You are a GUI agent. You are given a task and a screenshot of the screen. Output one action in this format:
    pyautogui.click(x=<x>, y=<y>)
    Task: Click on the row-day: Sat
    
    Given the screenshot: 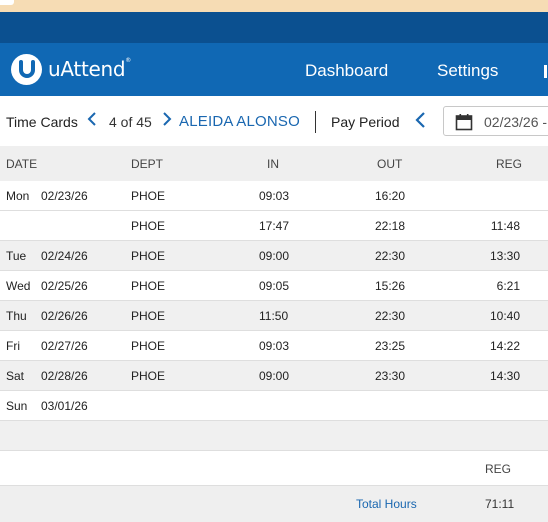 What is the action you would take?
    pyautogui.click(x=15, y=376)
    